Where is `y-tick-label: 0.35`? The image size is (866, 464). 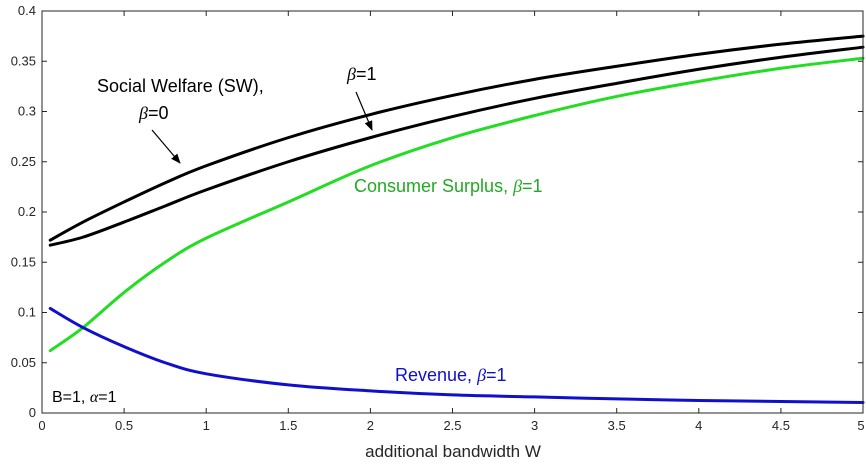 y-tick-label: 0.35 is located at coordinates (23, 60).